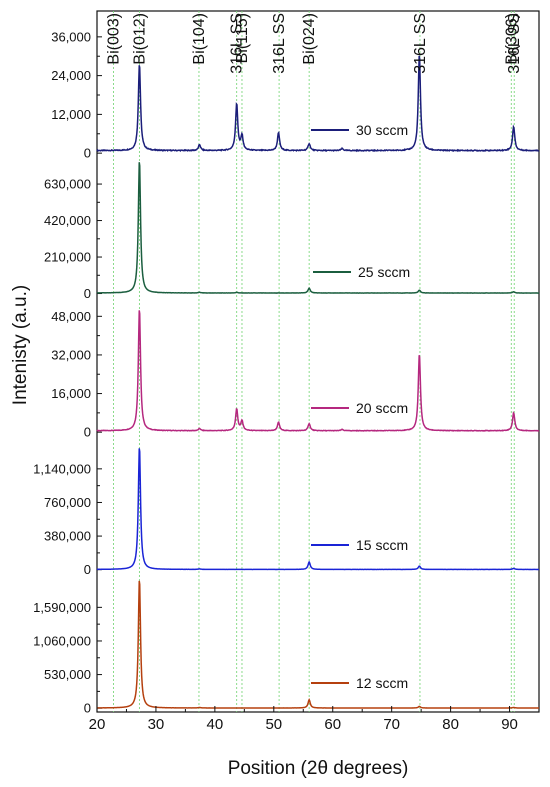  Describe the element at coordinates (382, 408) in the screenshot. I see `legend-label: 20 sccm` at that location.